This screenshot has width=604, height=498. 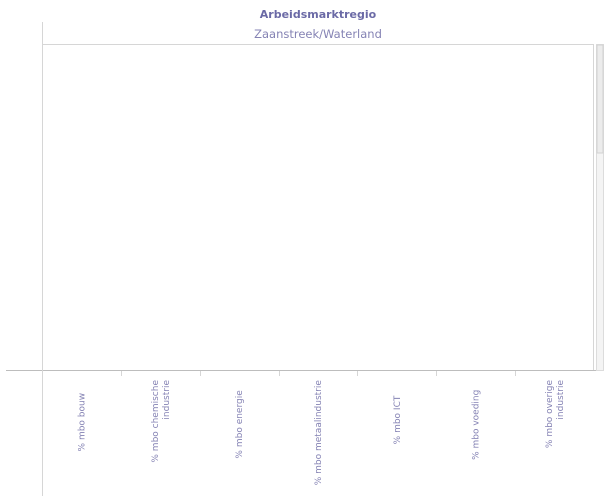 I want to click on category-label-line: % mbo voeding, so click(x=477, y=425).